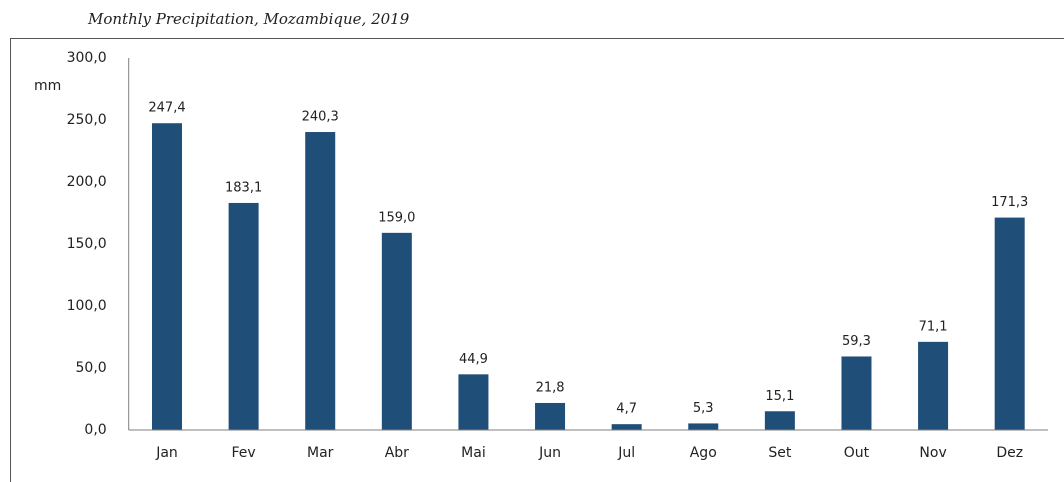 This screenshot has height=482, width=1064. I want to click on y-axis-label: mm, so click(47, 86).